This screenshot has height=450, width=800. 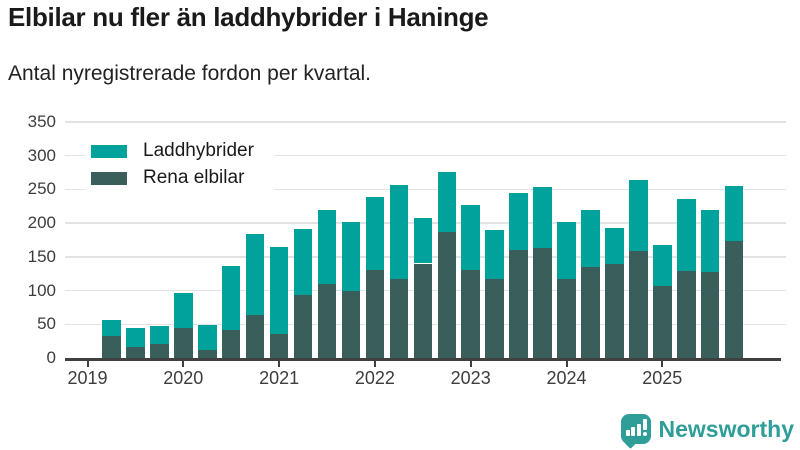 I want to click on legend-swatch-rena-elbilar, so click(x=109, y=178).